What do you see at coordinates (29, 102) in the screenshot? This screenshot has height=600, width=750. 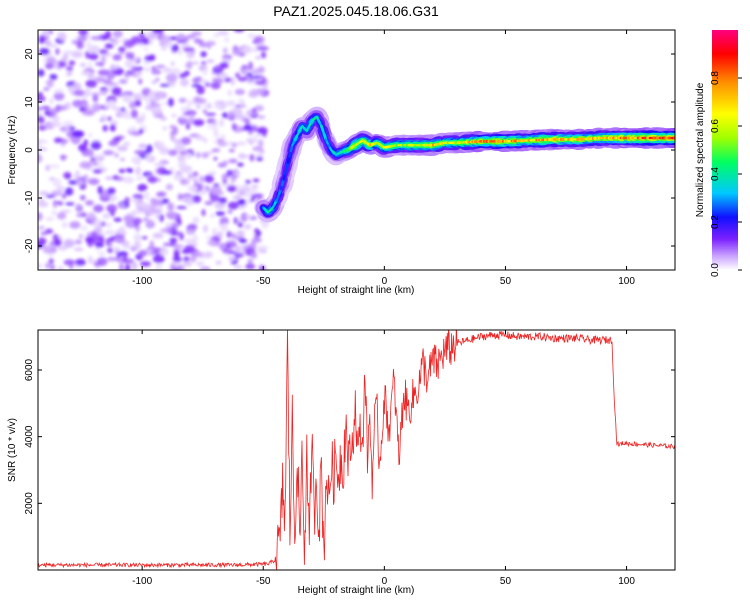 I see `heatmap-y-tick-label: 10` at bounding box center [29, 102].